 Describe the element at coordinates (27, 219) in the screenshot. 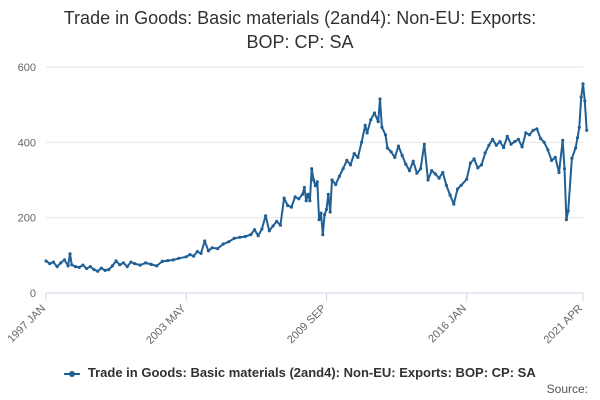

I see `y-tick-label: 200` at that location.